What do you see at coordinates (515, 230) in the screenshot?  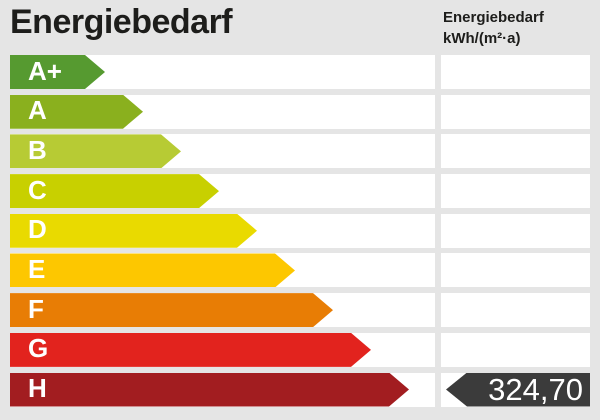 I see `value-cell-d` at bounding box center [515, 230].